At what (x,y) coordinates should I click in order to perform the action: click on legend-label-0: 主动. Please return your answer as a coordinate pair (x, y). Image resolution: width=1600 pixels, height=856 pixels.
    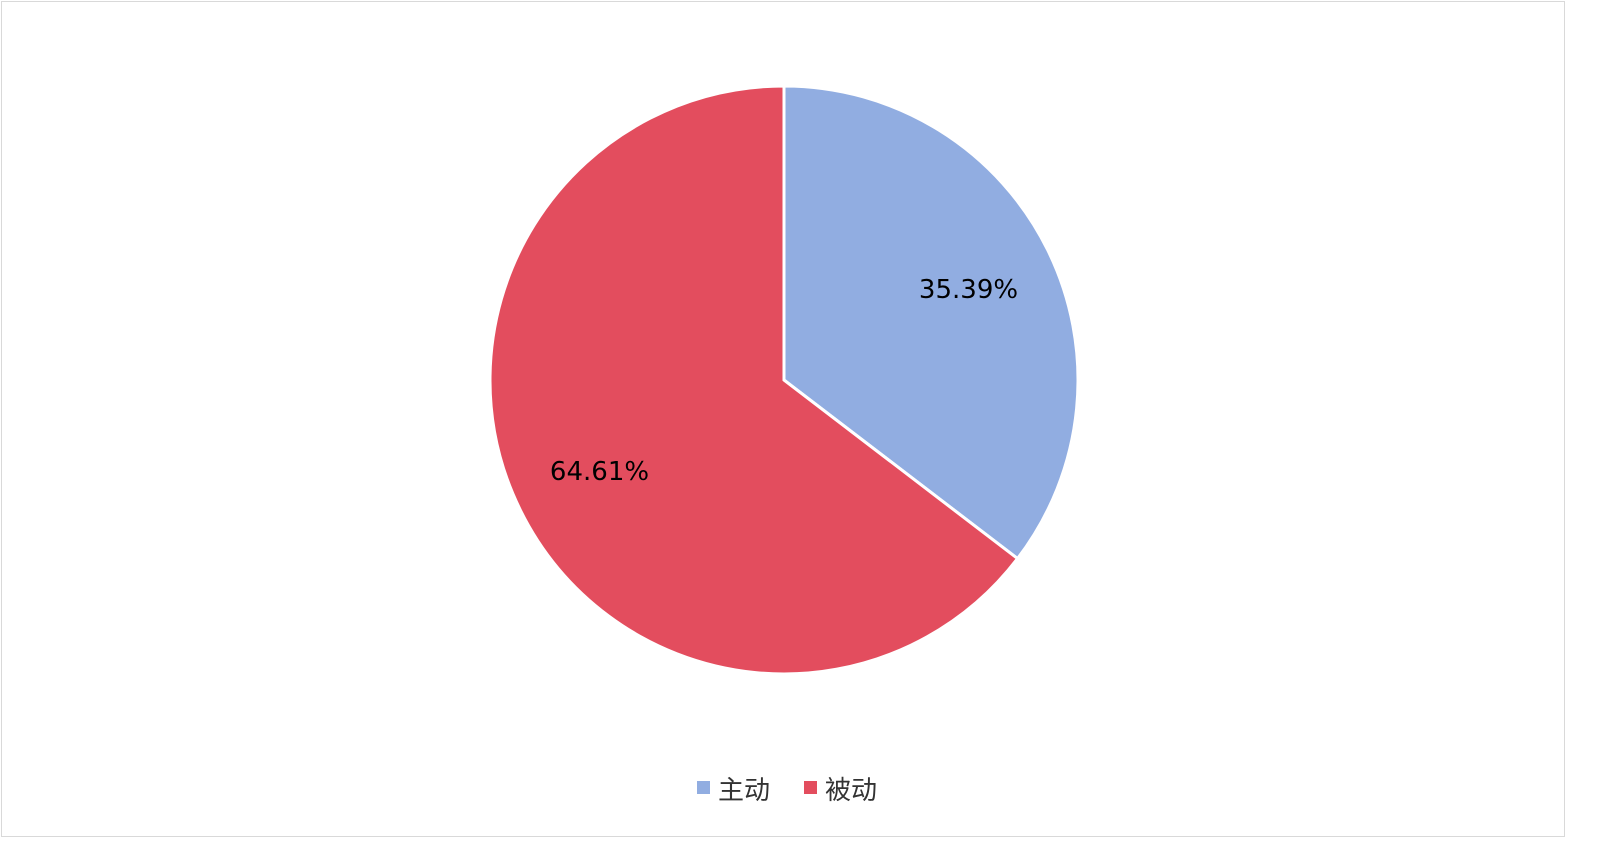
    Looking at the image, I should click on (744, 791).